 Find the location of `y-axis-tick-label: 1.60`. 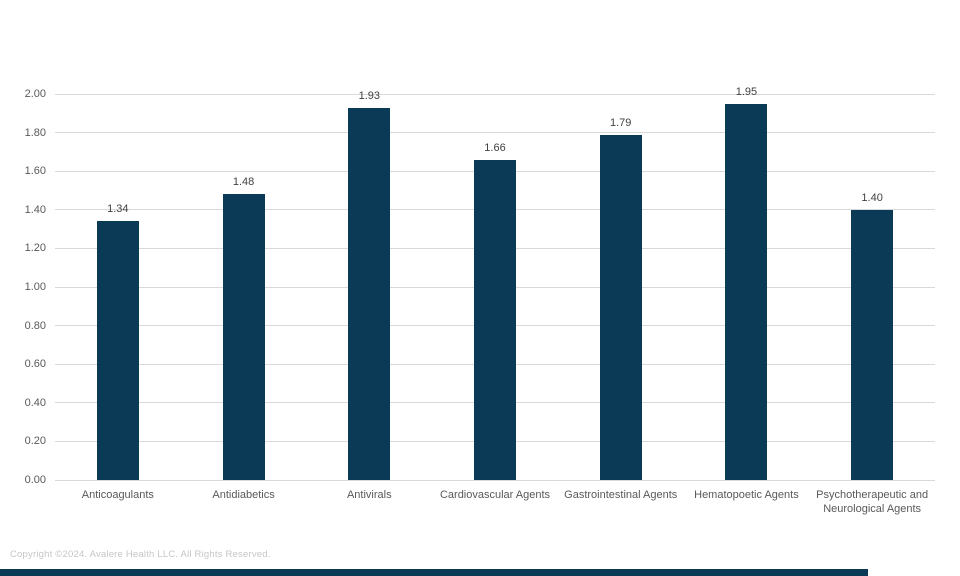

y-axis-tick-label: 1.60 is located at coordinates (35, 171).